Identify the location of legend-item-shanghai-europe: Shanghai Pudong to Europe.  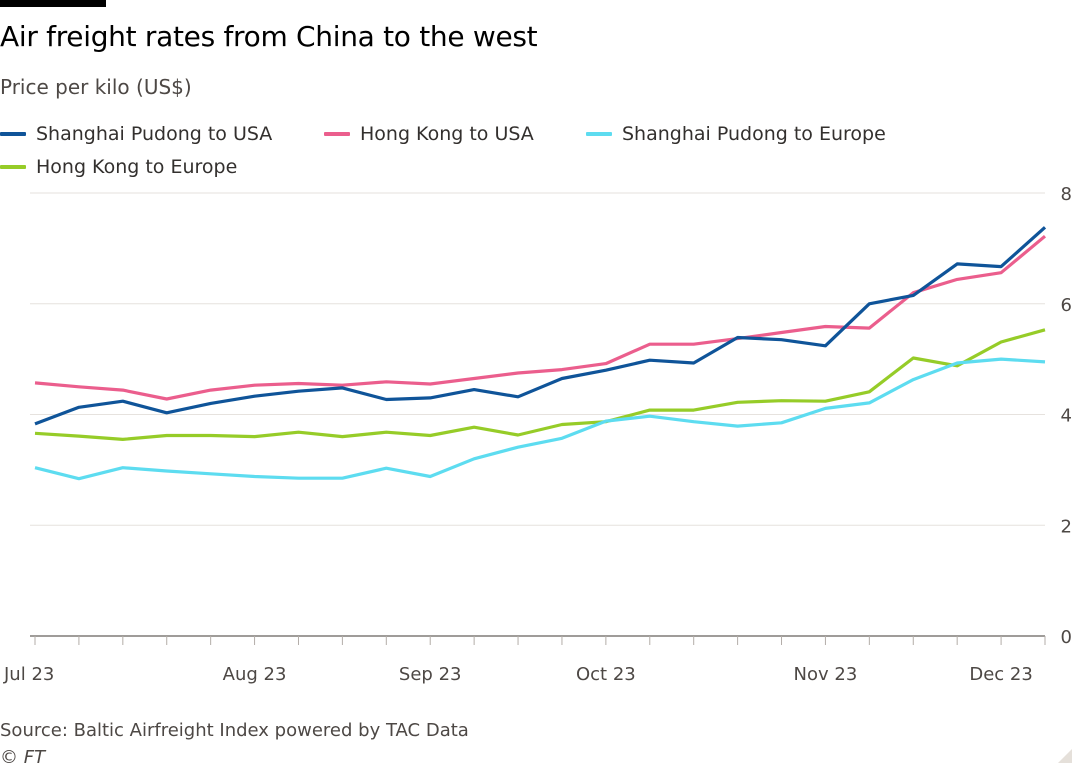
(736, 134).